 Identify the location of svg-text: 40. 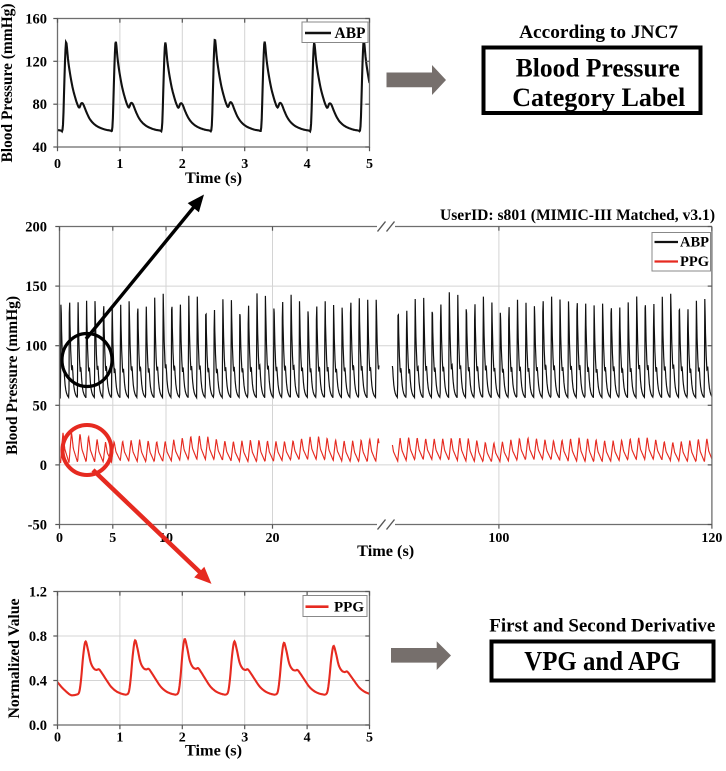
(40, 148).